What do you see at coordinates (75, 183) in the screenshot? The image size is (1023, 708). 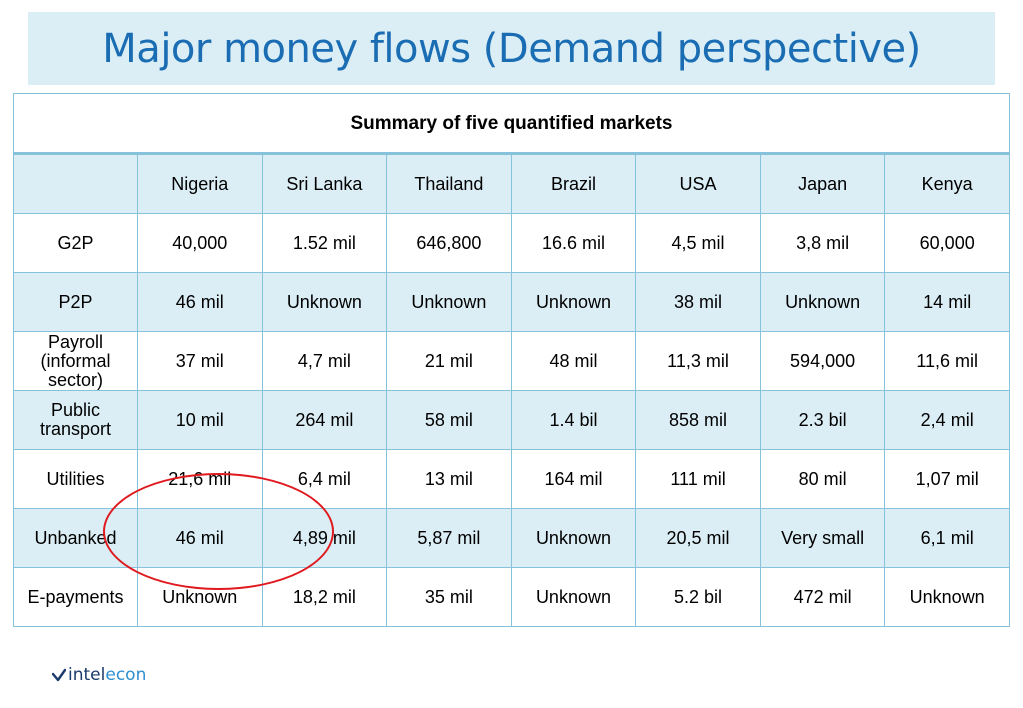 I see `corner-cell` at bounding box center [75, 183].